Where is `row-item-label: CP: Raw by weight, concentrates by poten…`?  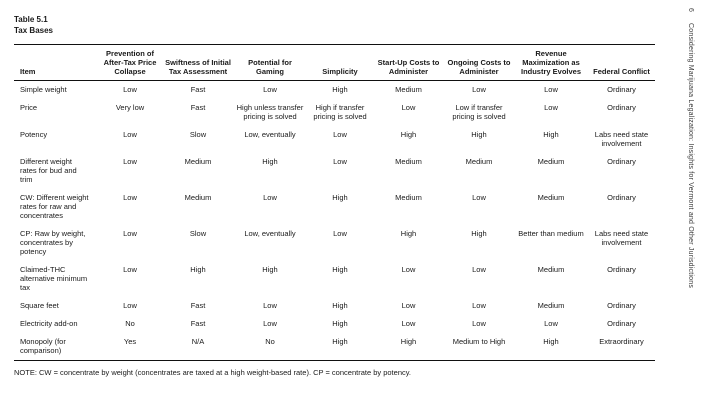
row-item-label: CP: Raw by weight, concentrates by poten… is located at coordinates (53, 242).